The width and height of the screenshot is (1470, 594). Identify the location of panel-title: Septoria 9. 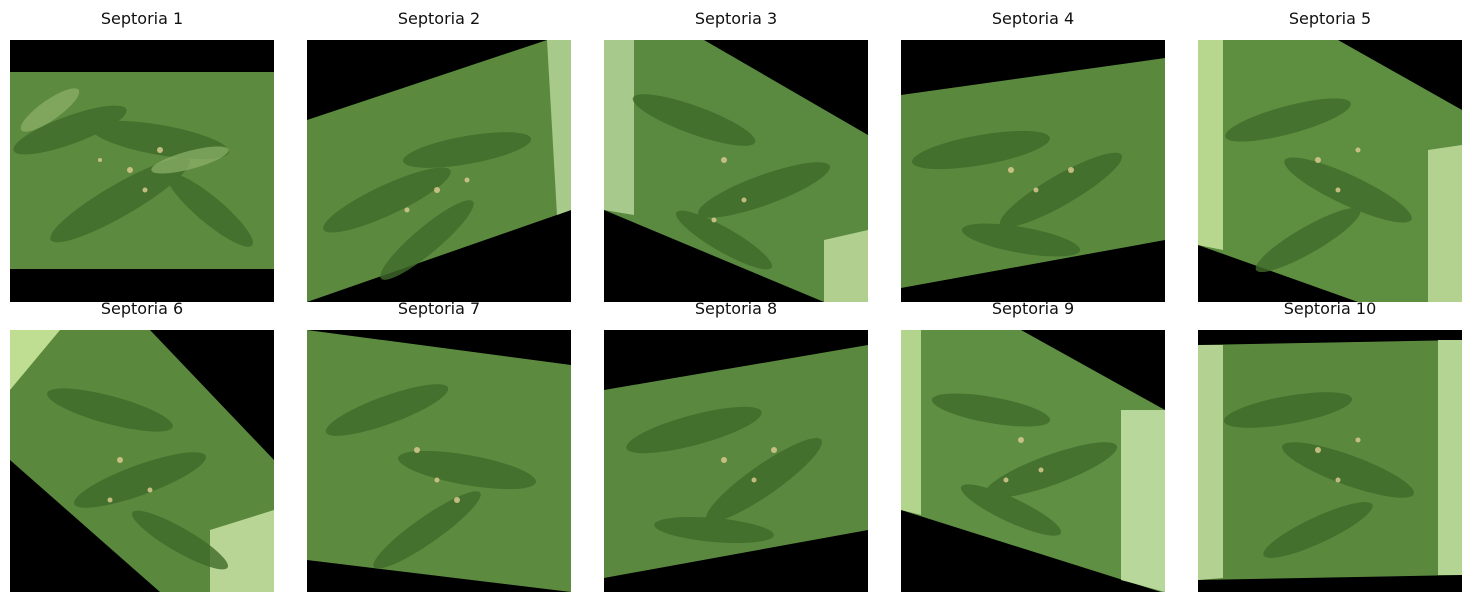
(1033, 308).